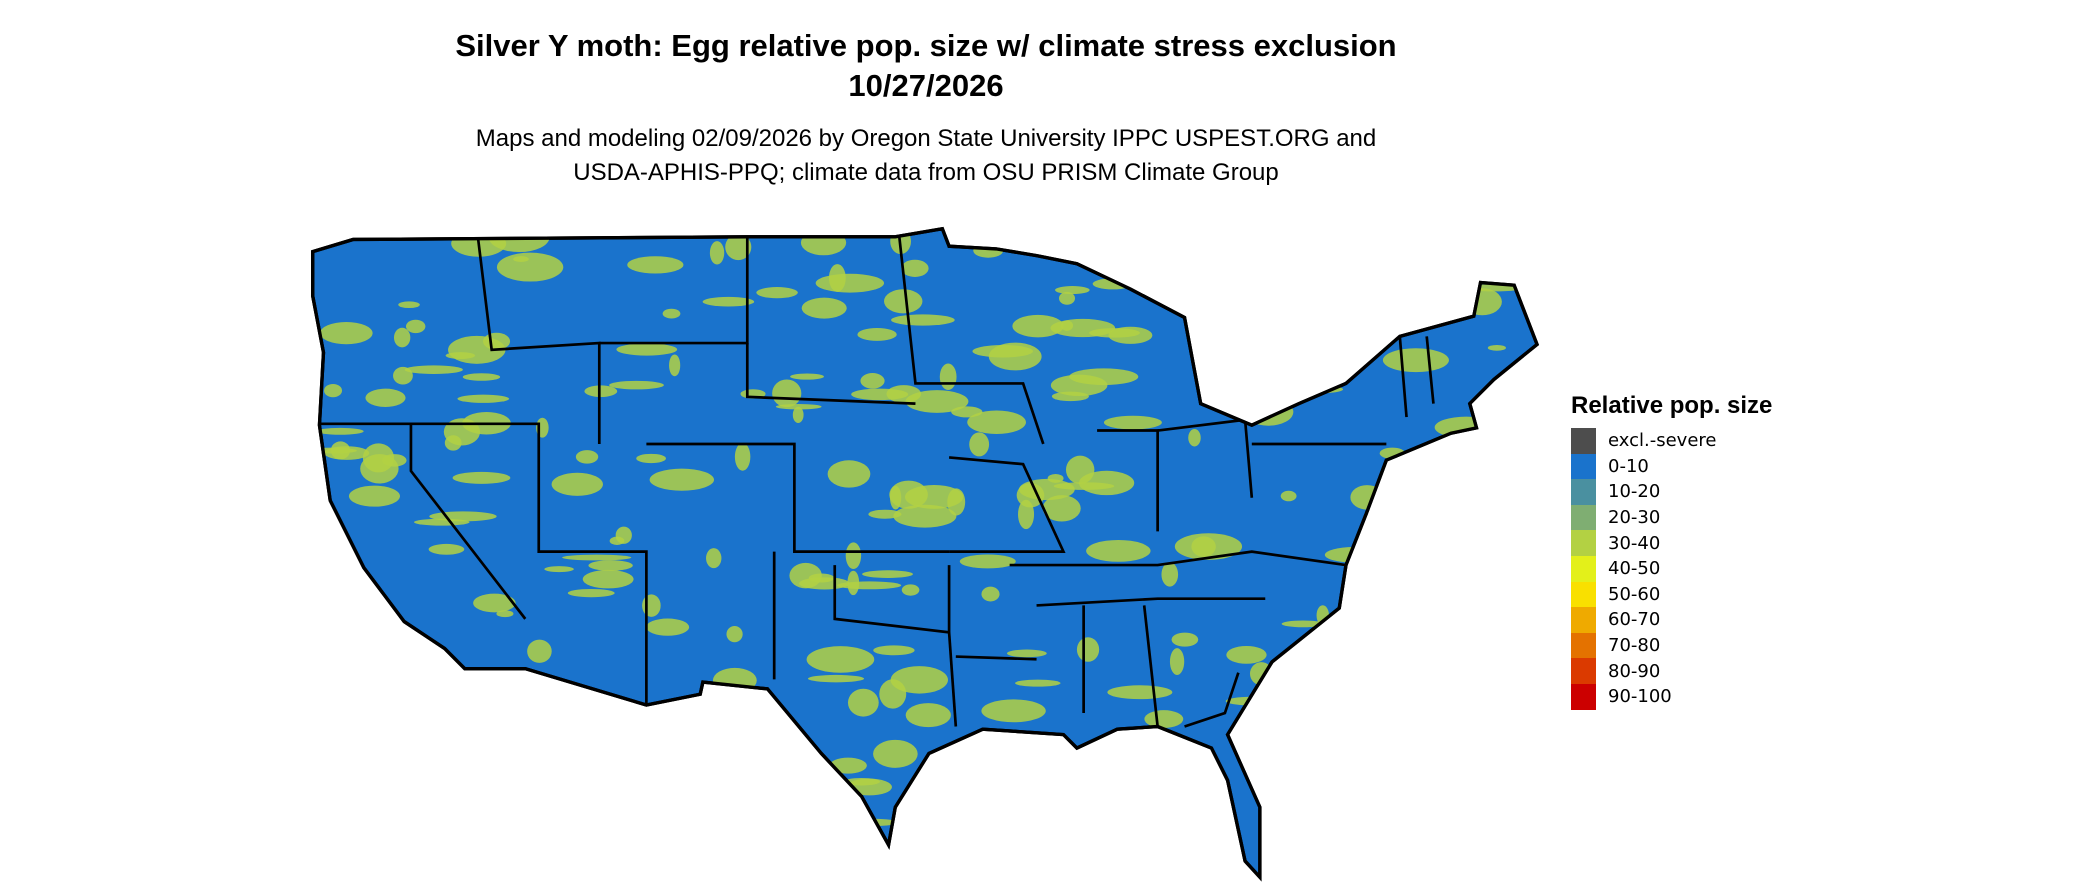 The image size is (2100, 892). What do you see at coordinates (1628, 466) in the screenshot?
I see `legend-label: 0-10` at bounding box center [1628, 466].